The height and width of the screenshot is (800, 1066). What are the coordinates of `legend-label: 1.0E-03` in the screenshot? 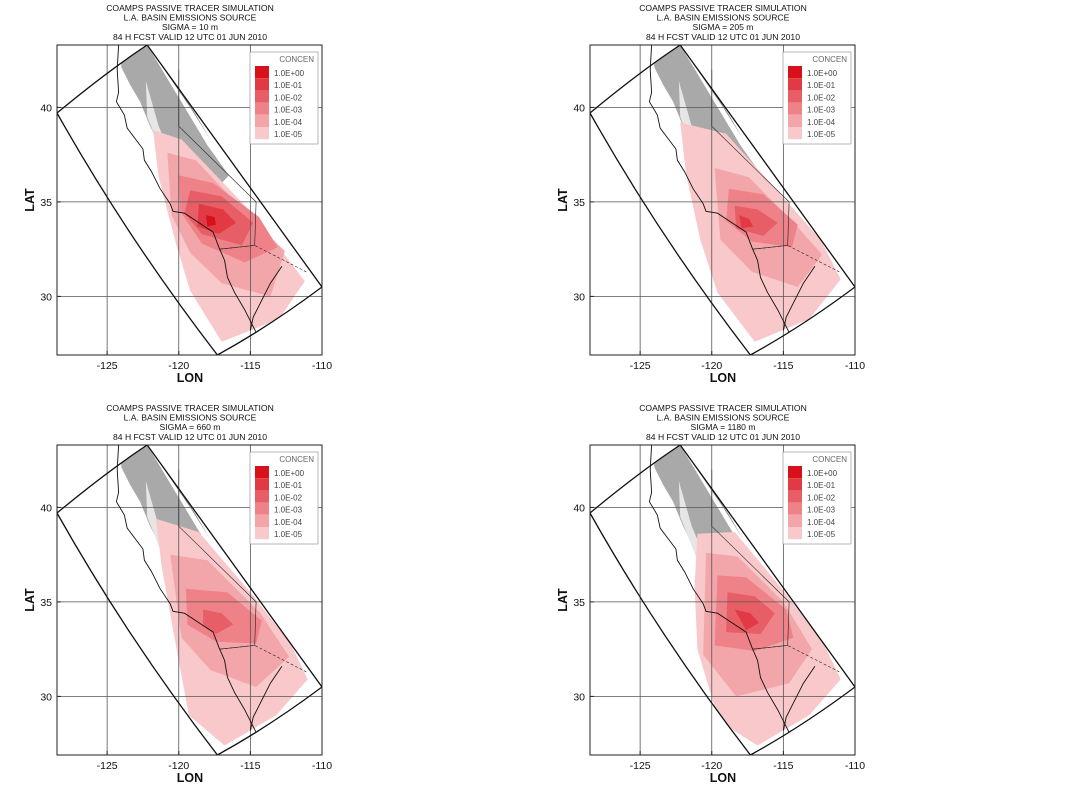 It's located at (288, 510).